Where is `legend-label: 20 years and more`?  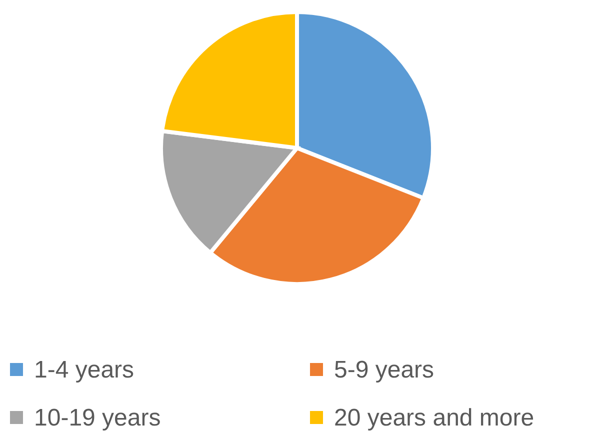 legend-label: 20 years and more is located at coordinates (434, 418).